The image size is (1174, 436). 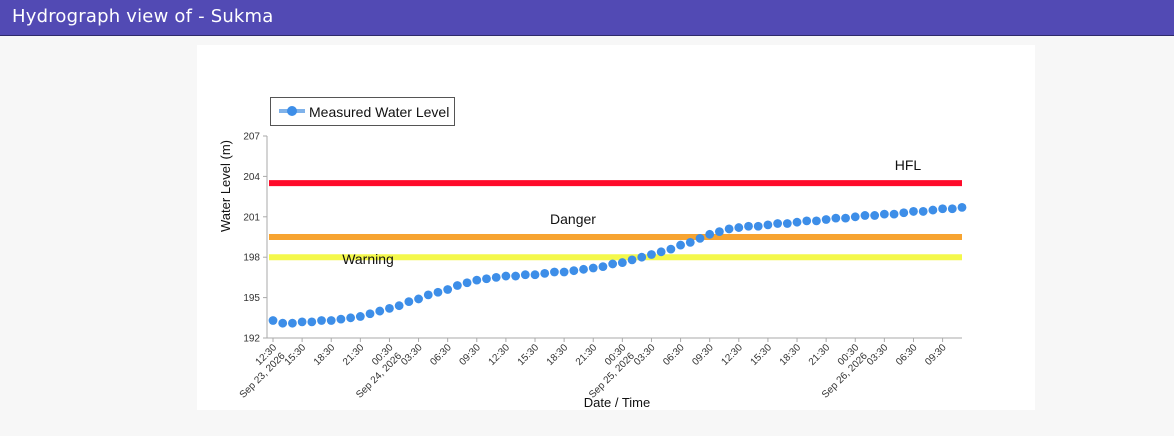 I want to click on legend: Measured Water Level, so click(x=362, y=111).